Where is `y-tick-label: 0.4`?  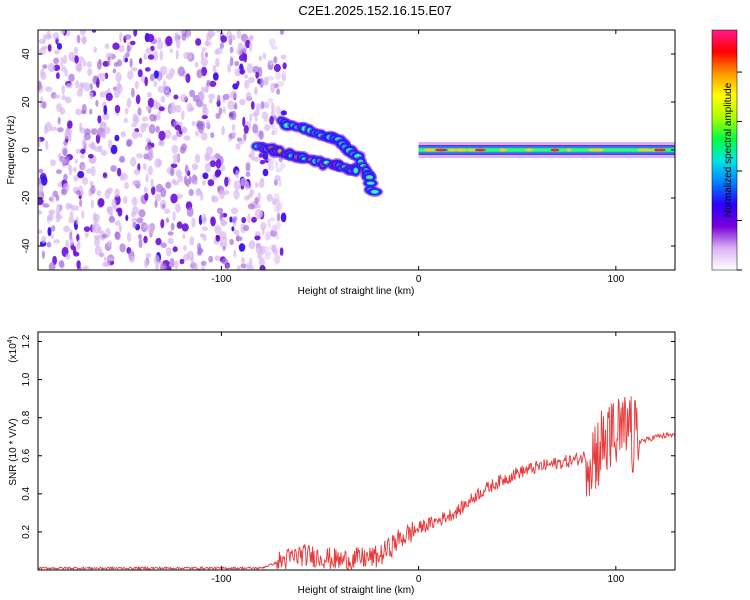 y-tick-label: 0.4 is located at coordinates (26, 493).